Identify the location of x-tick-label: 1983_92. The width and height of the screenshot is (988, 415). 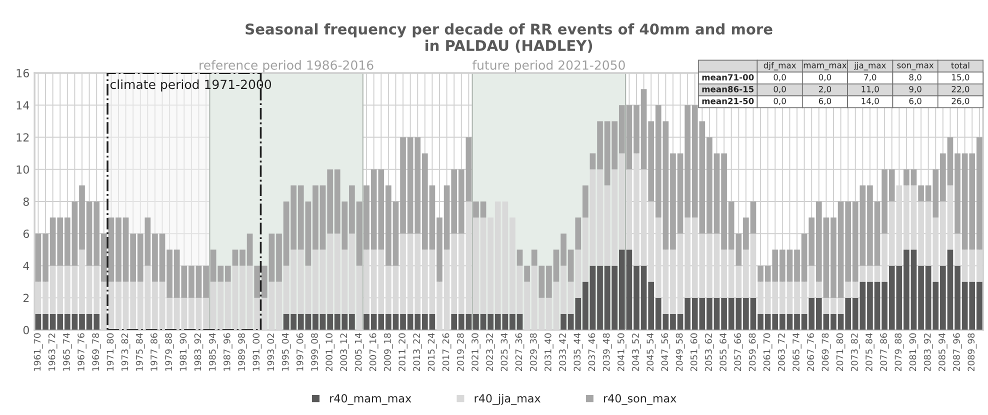
(199, 352).